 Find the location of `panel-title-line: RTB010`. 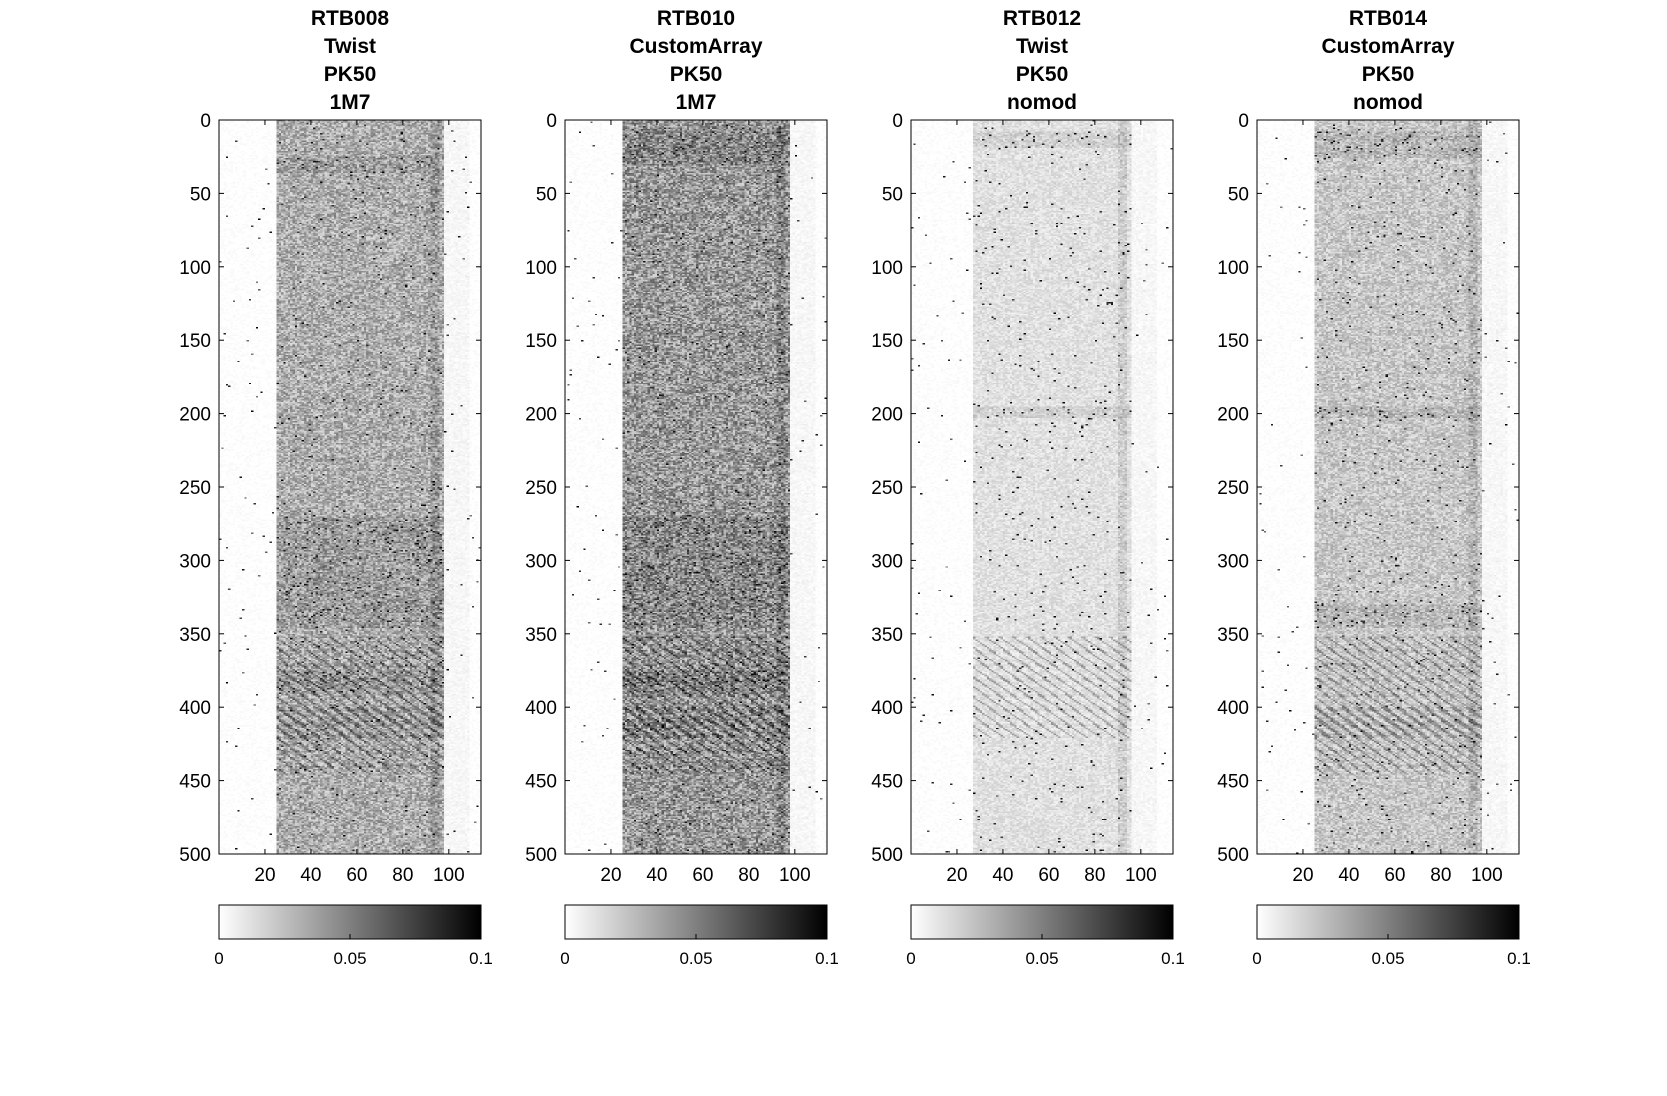

panel-title-line: RTB010 is located at coordinates (696, 18).